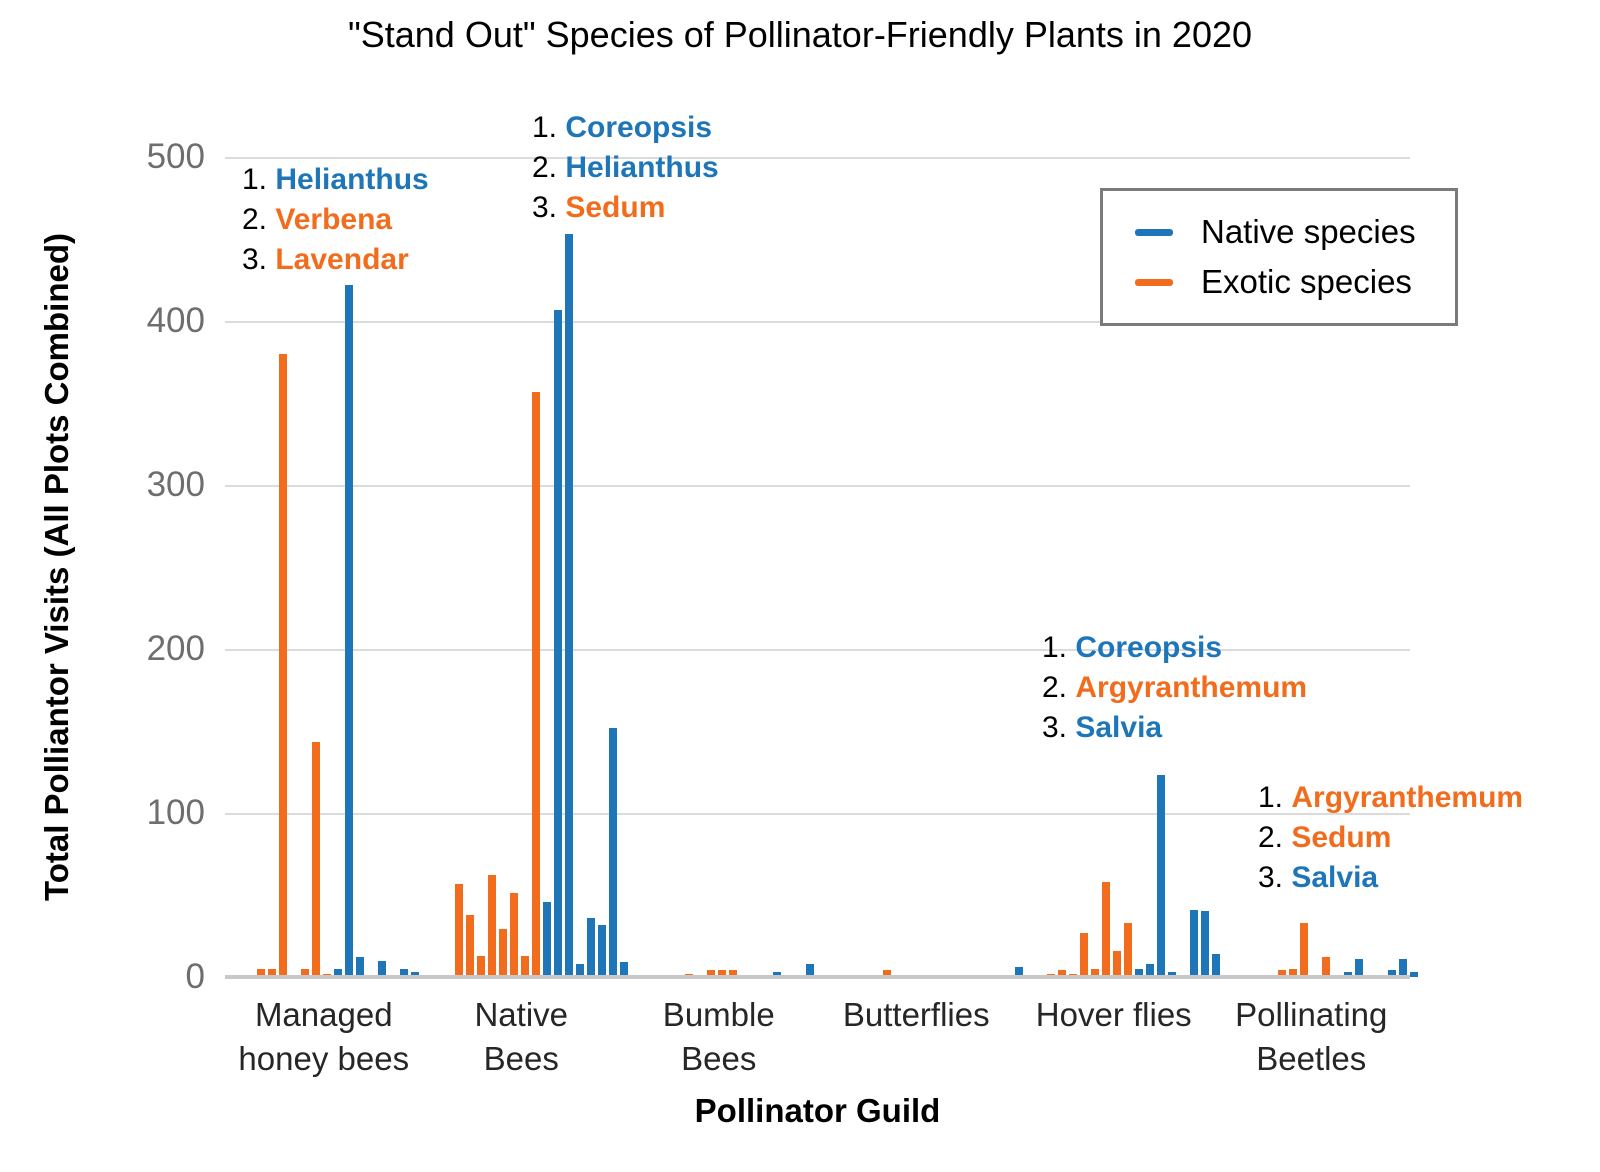 This screenshot has width=1600, height=1172. What do you see at coordinates (1154, 282) in the screenshot?
I see `exotic-series-dash-icon` at bounding box center [1154, 282].